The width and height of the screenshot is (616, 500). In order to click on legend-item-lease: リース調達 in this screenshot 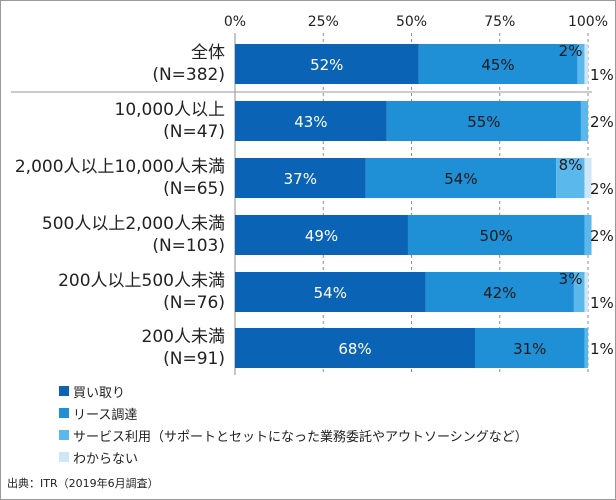, I will do `click(293, 413)`.